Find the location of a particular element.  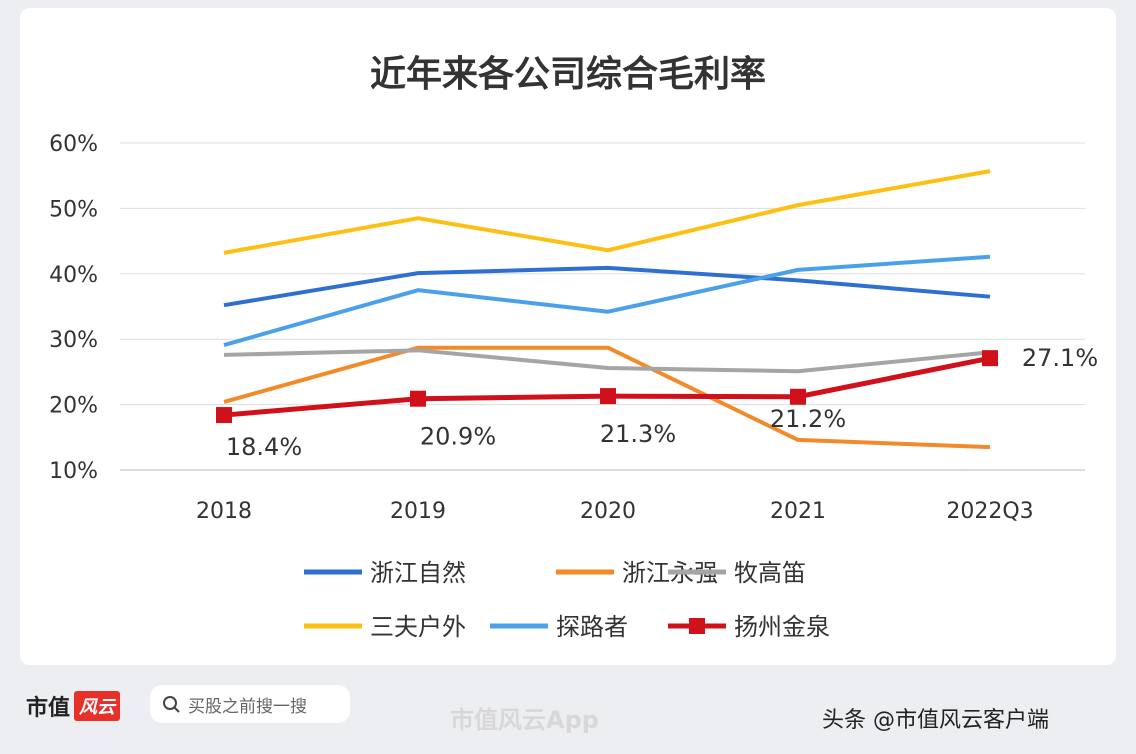

brand-logo: 市值 风云 is located at coordinates (73, 706).